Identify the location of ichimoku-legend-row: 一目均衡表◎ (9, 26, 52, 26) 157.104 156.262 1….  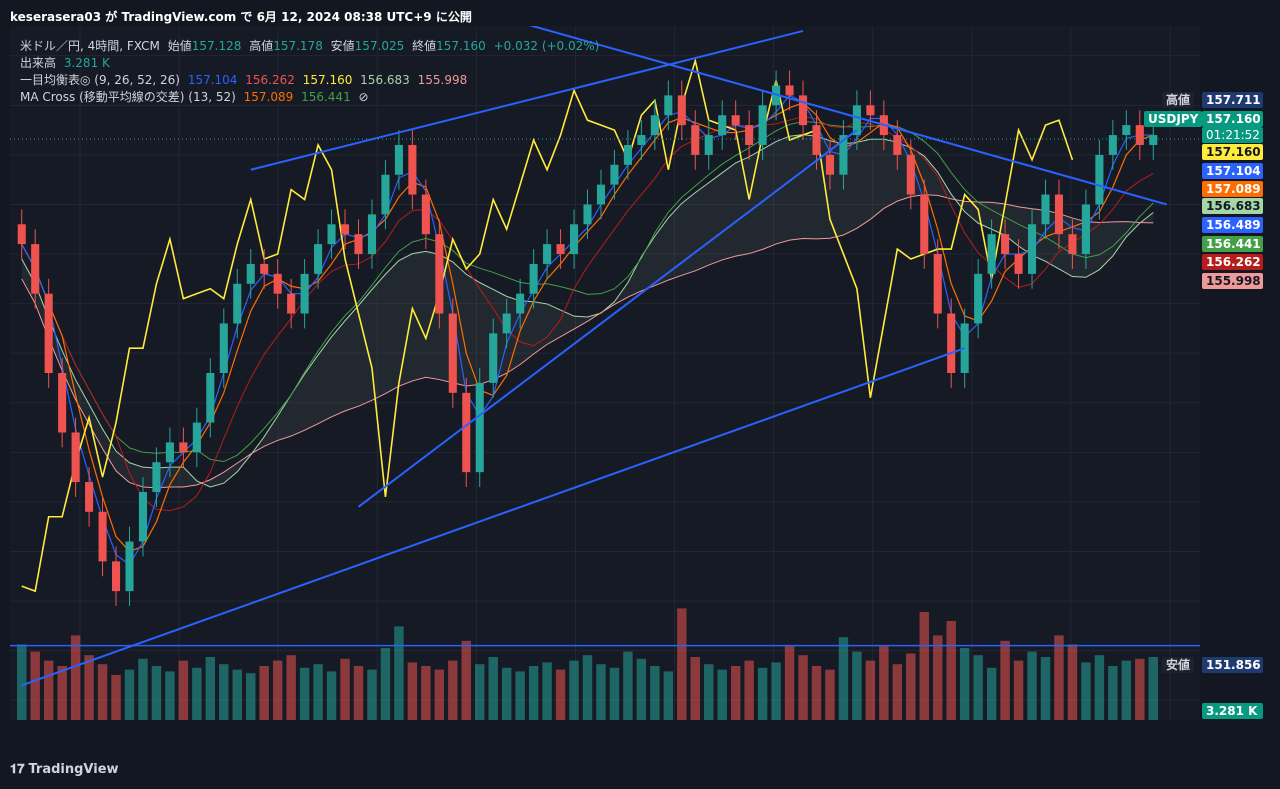
(311, 80).